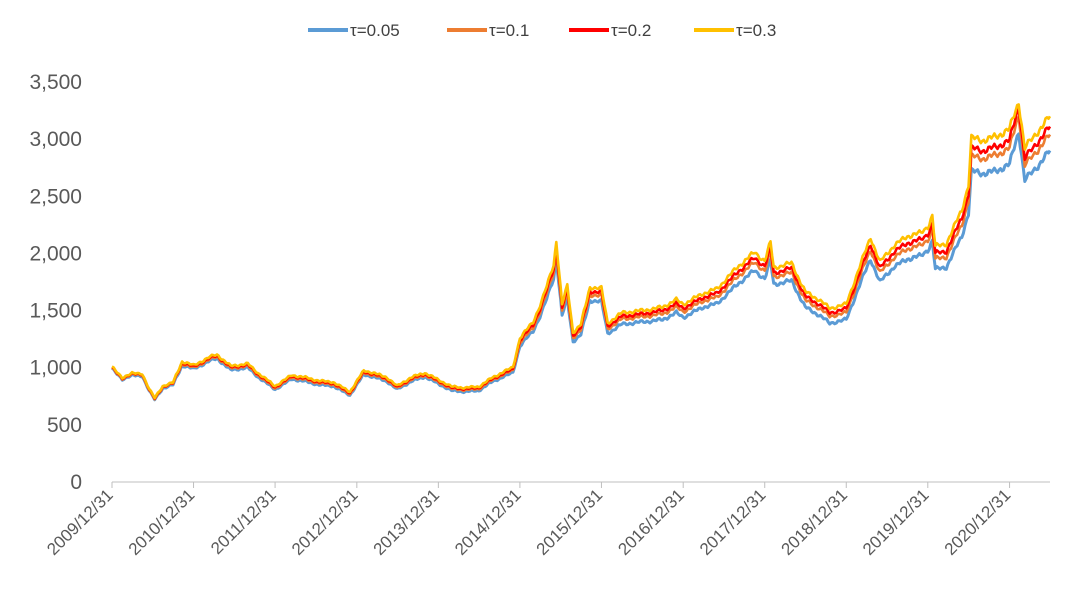 The height and width of the screenshot is (600, 1065). I want to click on y-tick-label: 2,000, so click(55, 253).